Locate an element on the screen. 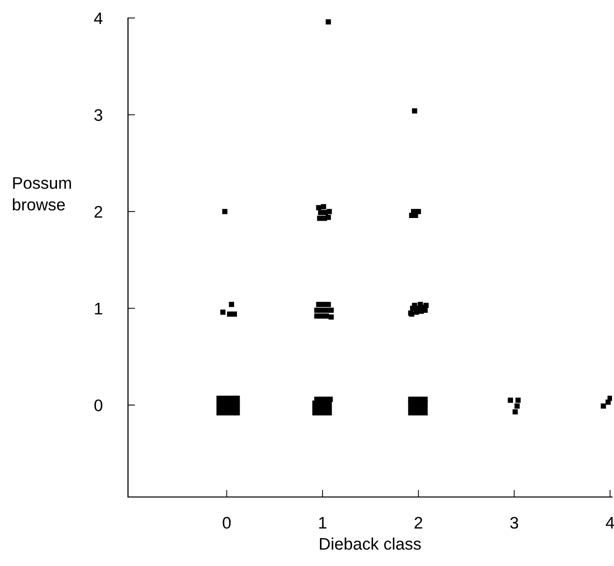 The height and width of the screenshot is (566, 614). y-tick-label: 3 is located at coordinates (98, 115).